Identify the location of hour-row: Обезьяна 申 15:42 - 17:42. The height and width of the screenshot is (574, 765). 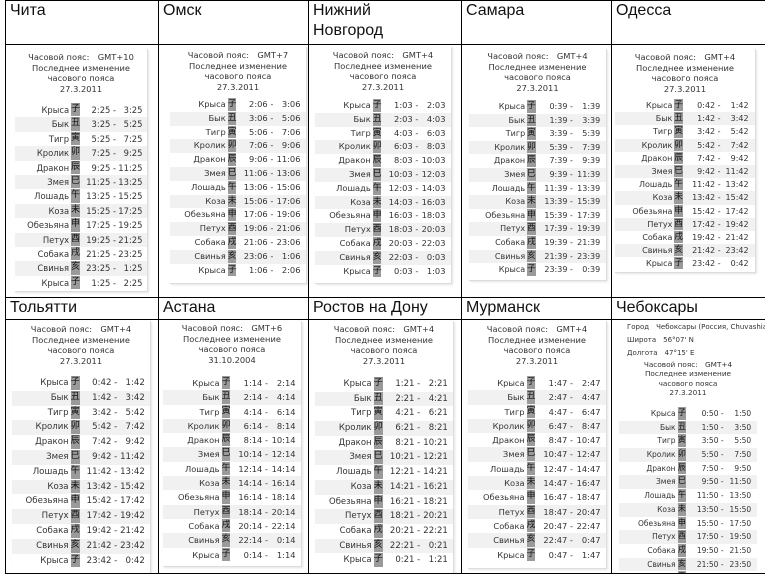
(685, 211).